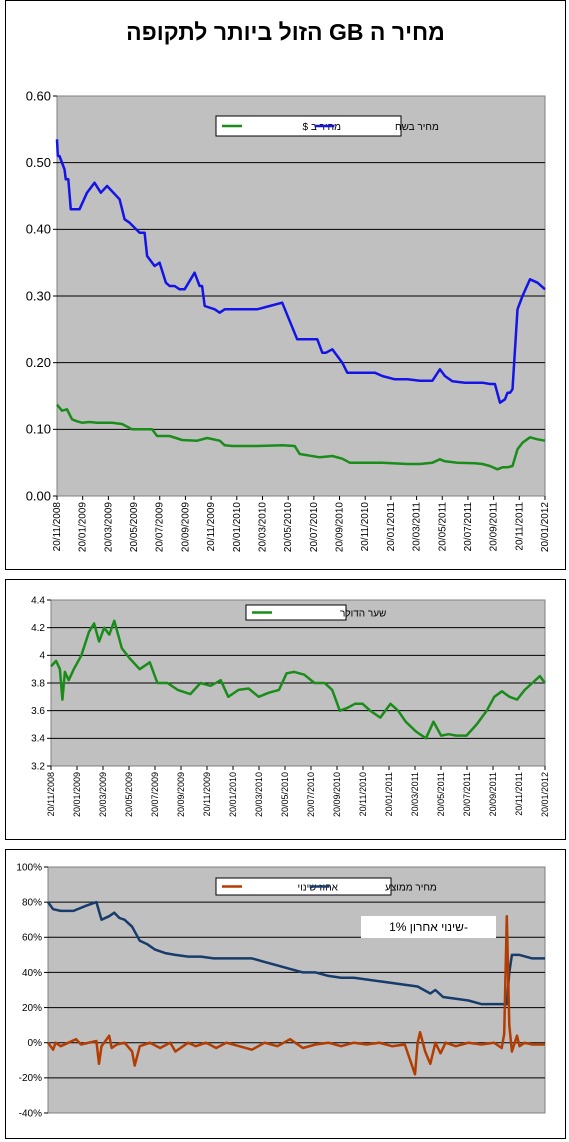 The image size is (569, 1142). What do you see at coordinates (38, 495) in the screenshot?
I see `y-tick-label: 0.00` at bounding box center [38, 495].